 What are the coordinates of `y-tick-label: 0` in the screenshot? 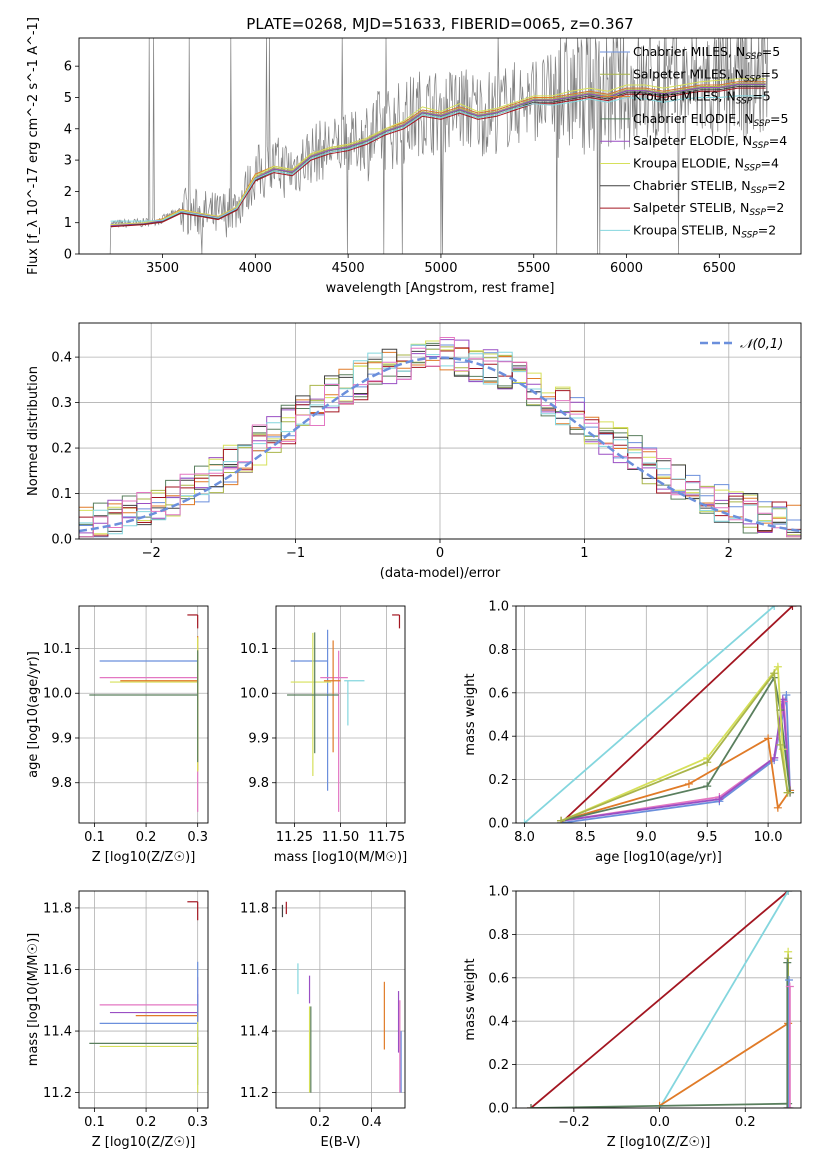 It's located at (68, 255).